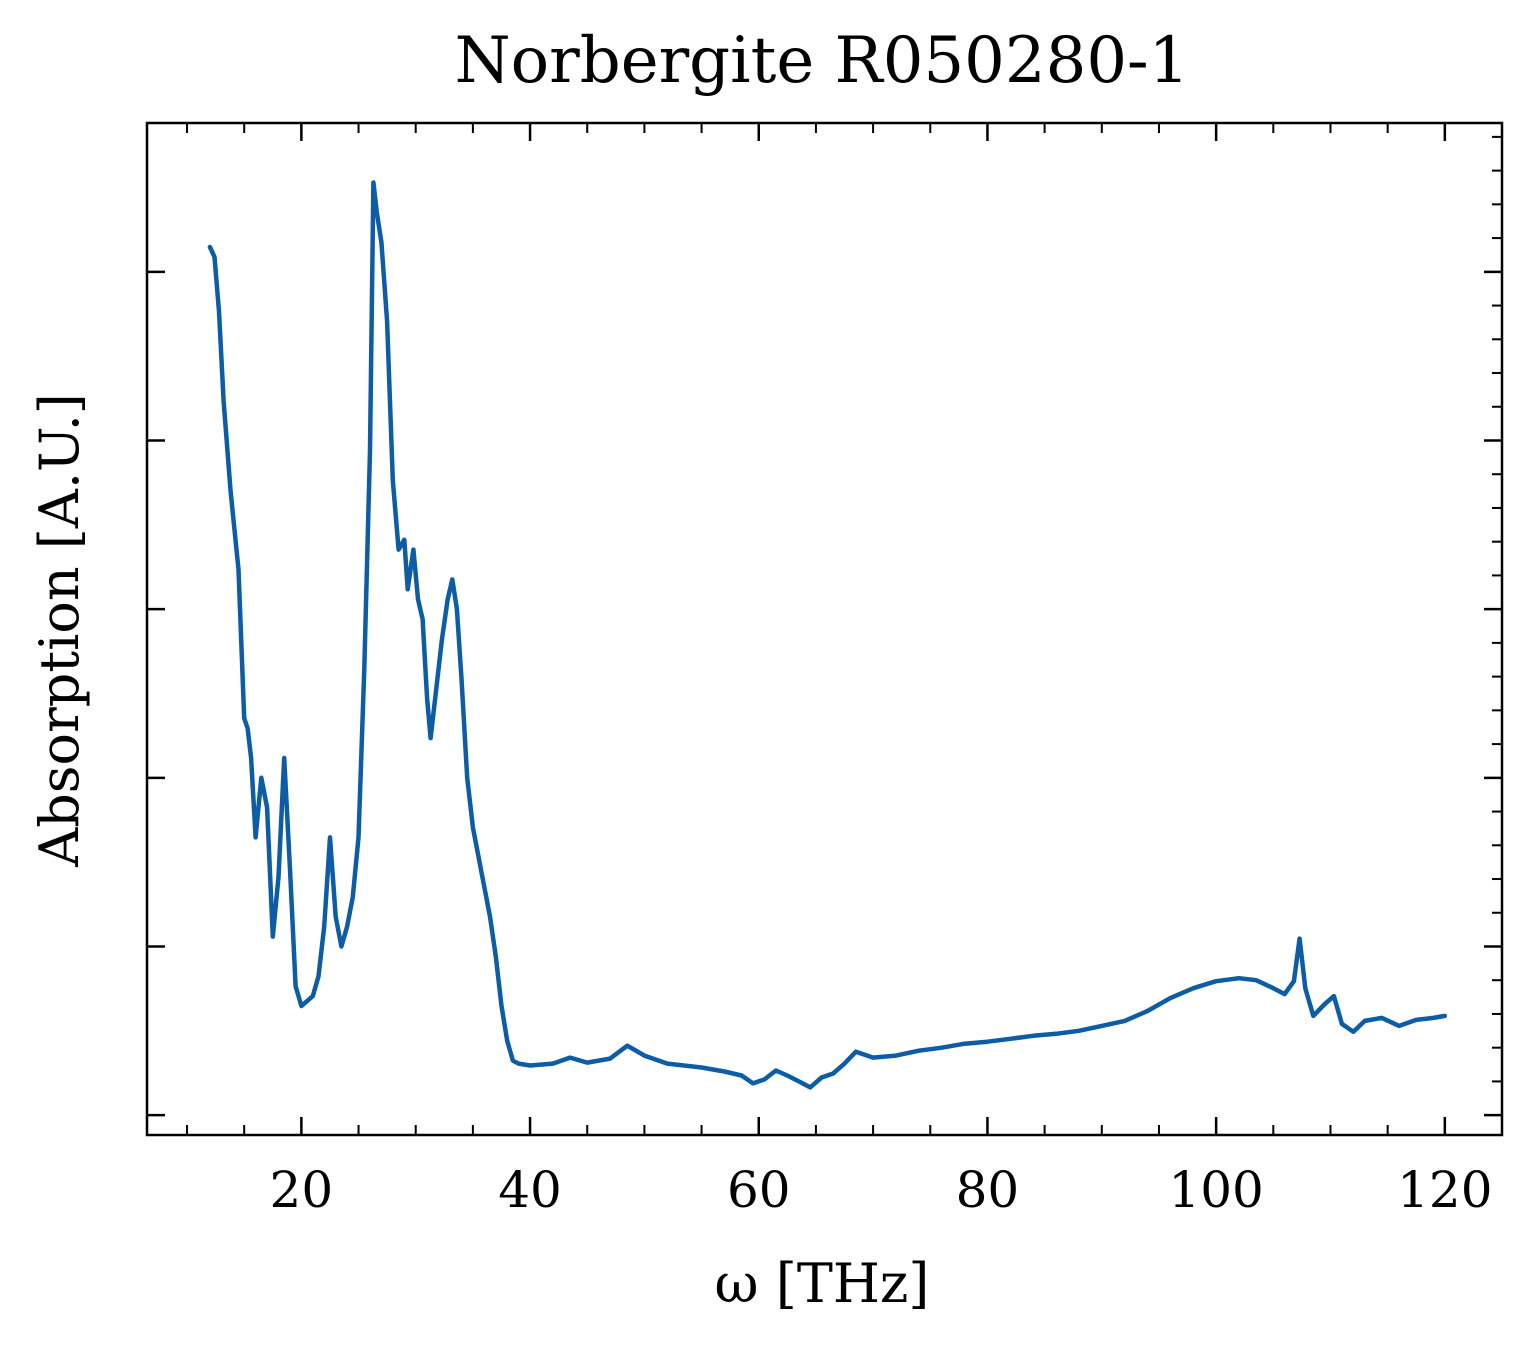 Image resolution: width=1527 pixels, height=1345 pixels. Describe the element at coordinates (302, 1190) in the screenshot. I see `x-tick-label: 20` at that location.